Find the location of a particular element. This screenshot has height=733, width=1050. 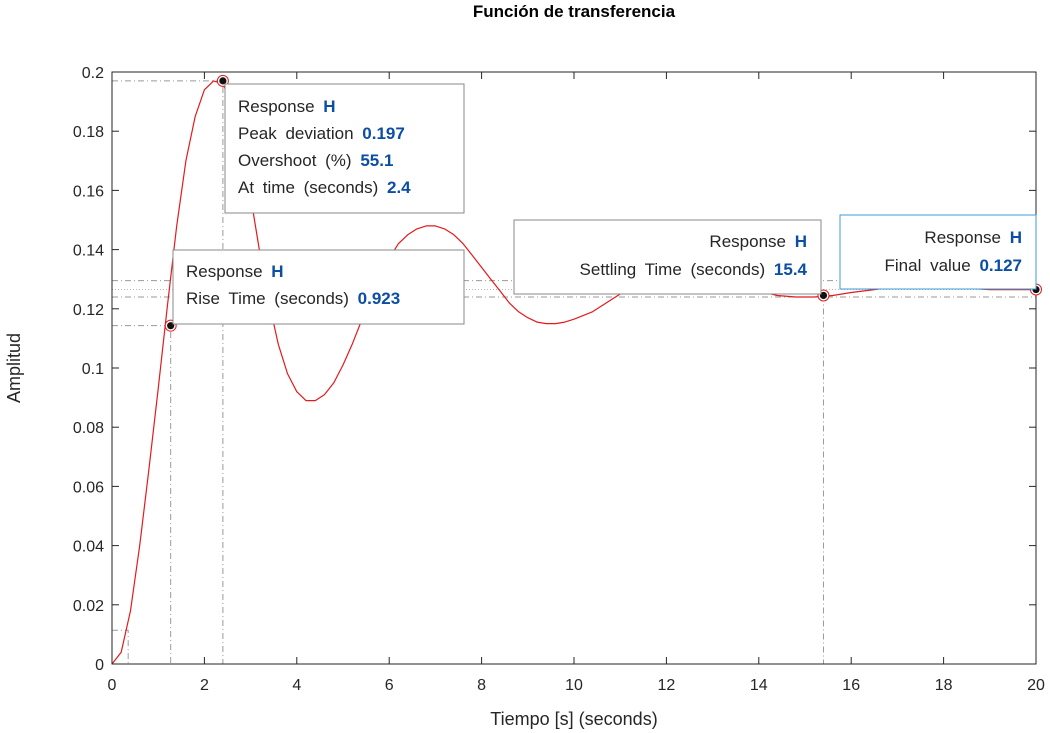

rise-end-guide is located at coordinates (142, 494).